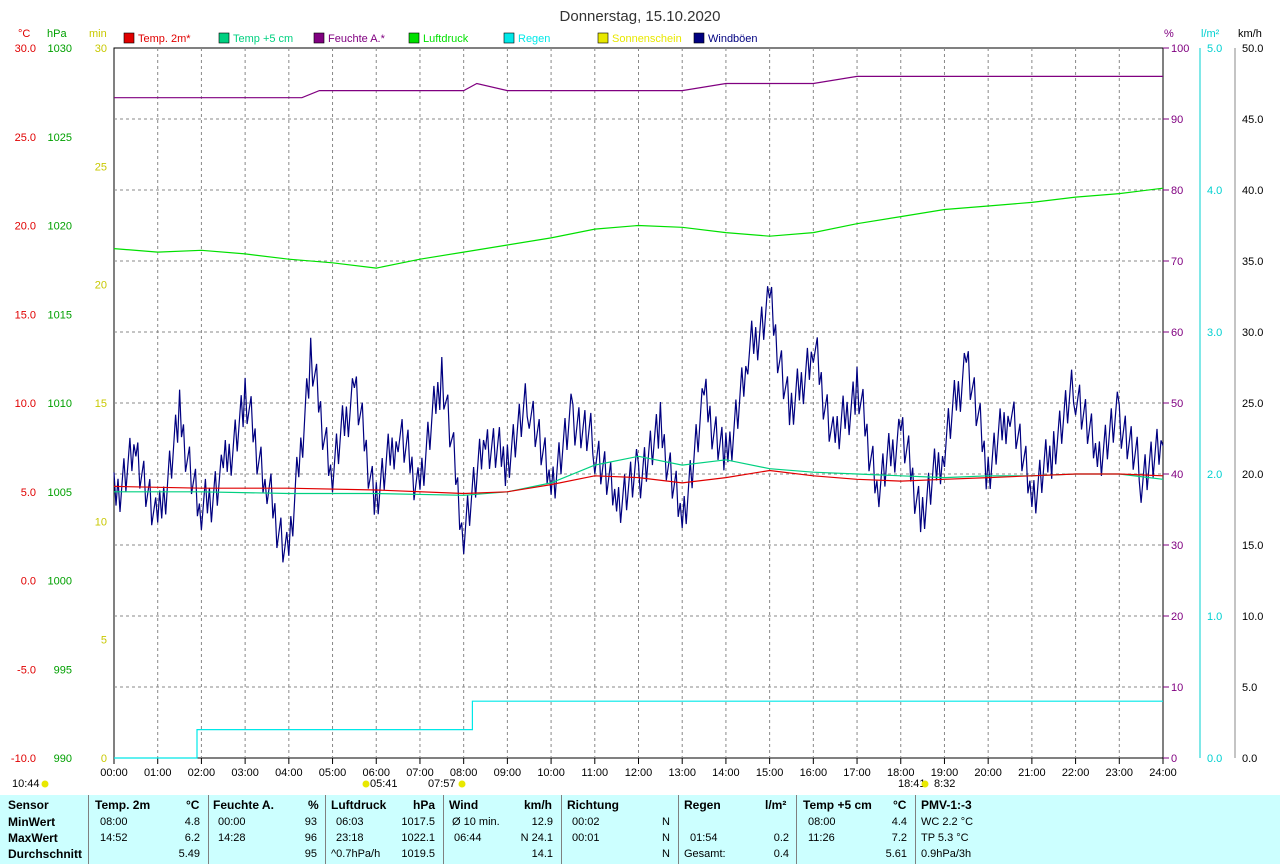 The width and height of the screenshot is (1280, 864). Describe the element at coordinates (682, 773) in the screenshot. I see `time-tick-label: 13:00` at that location.